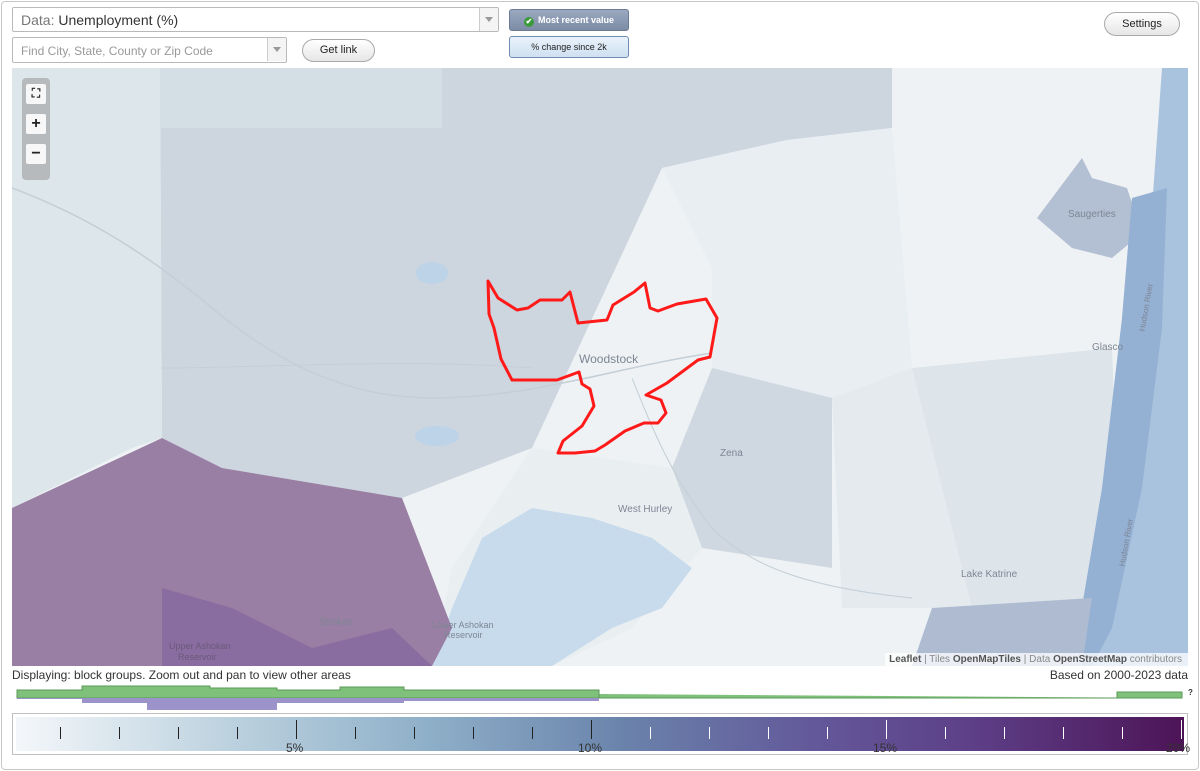 The height and width of the screenshot is (771, 1200). Describe the element at coordinates (1178, 748) in the screenshot. I see `legend-label-20: 20%` at that location.